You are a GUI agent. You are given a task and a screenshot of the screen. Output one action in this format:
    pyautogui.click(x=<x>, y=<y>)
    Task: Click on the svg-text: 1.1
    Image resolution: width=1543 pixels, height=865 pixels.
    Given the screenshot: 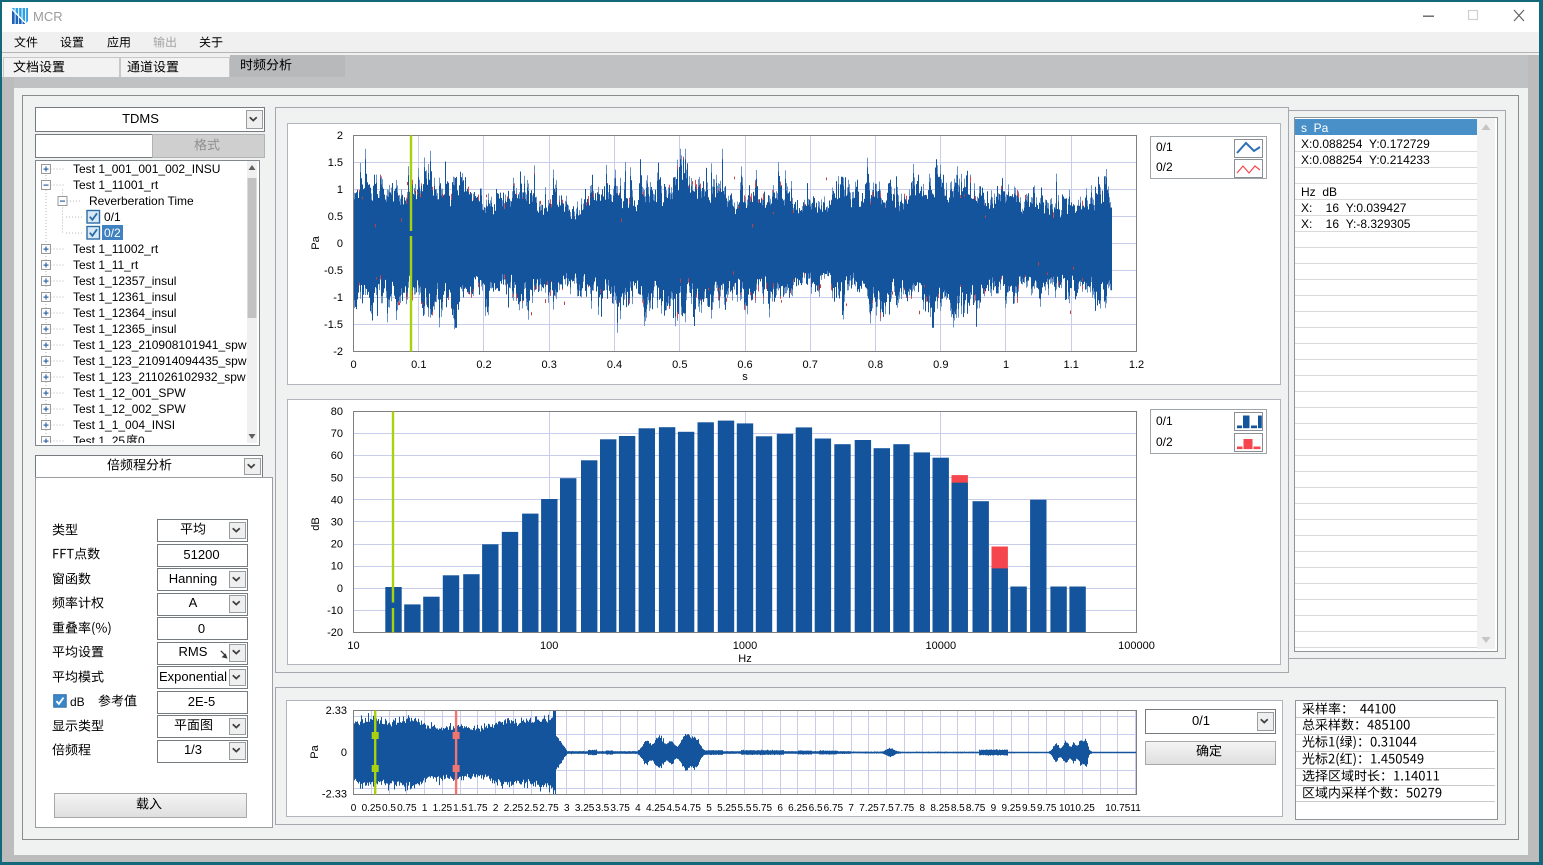 What is the action you would take?
    pyautogui.click(x=1071, y=365)
    